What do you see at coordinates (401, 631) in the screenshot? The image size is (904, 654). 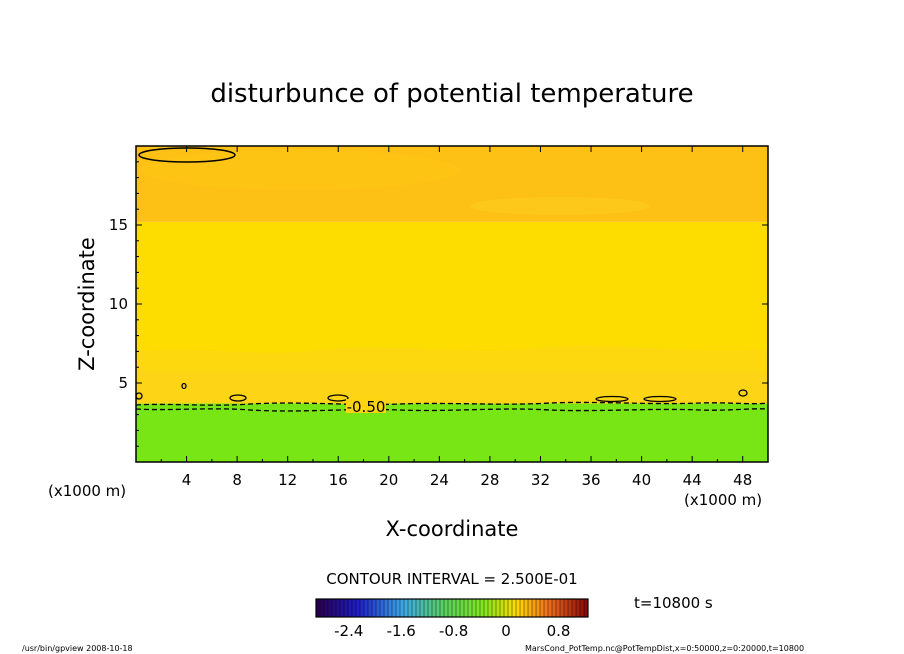 I see `colorbar-tick-label: -1.6` at bounding box center [401, 631].